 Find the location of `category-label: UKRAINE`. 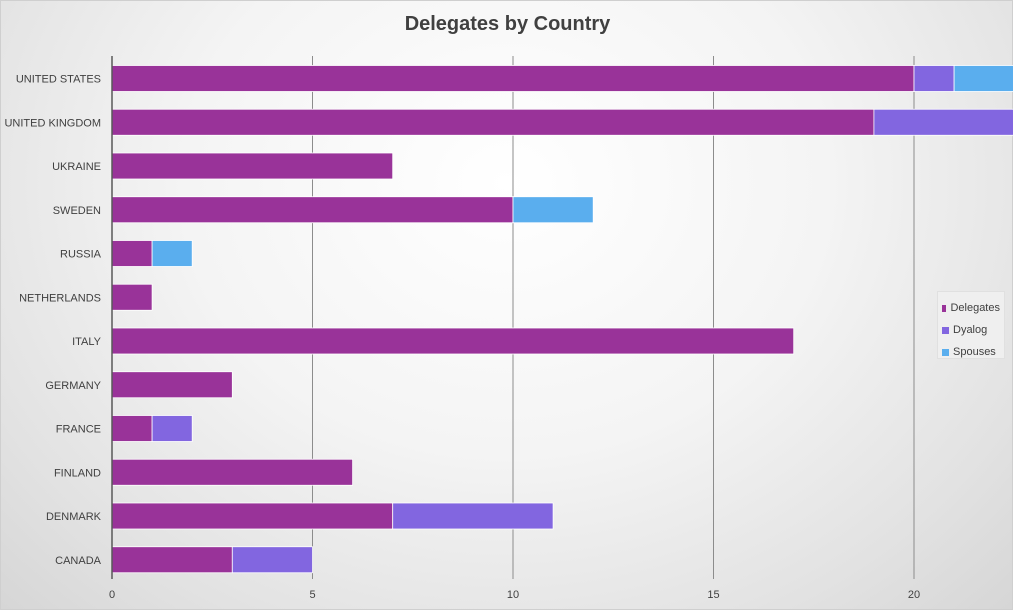

category-label: UKRAINE is located at coordinates (76, 167).